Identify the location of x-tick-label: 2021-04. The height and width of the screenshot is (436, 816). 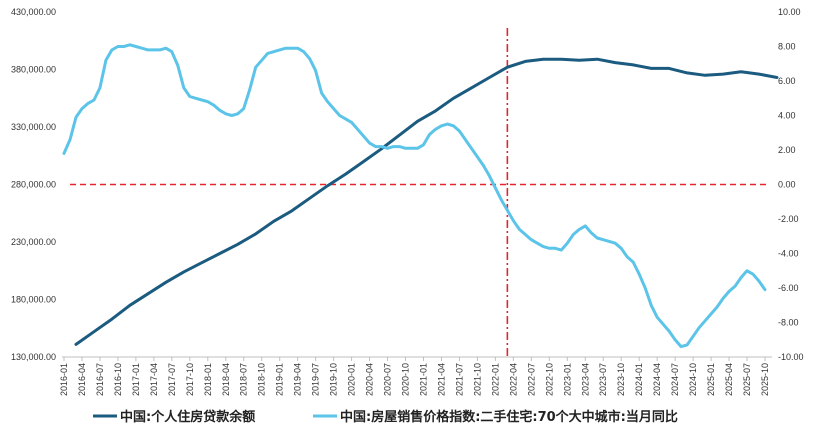
(441, 379).